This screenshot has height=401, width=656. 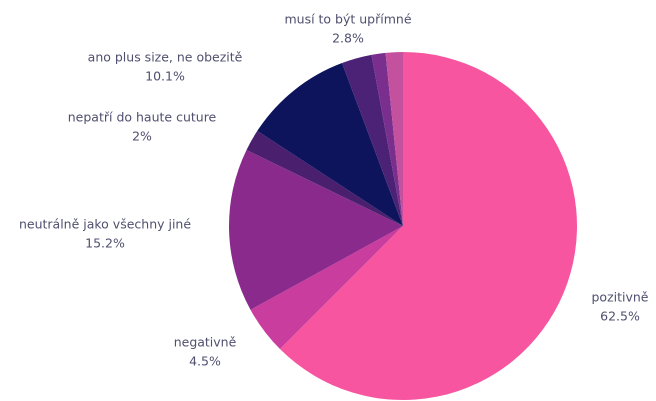 I want to click on slice-label: negativně, so click(x=205, y=342).